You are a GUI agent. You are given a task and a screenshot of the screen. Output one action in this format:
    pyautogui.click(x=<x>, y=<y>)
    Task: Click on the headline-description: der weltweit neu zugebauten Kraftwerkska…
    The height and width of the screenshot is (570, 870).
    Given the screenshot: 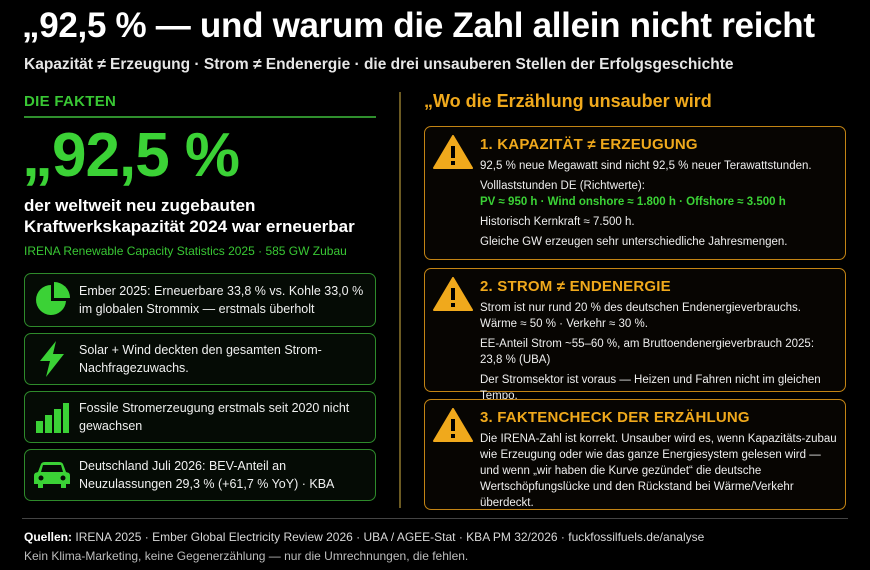 What is the action you would take?
    pyautogui.click(x=189, y=216)
    